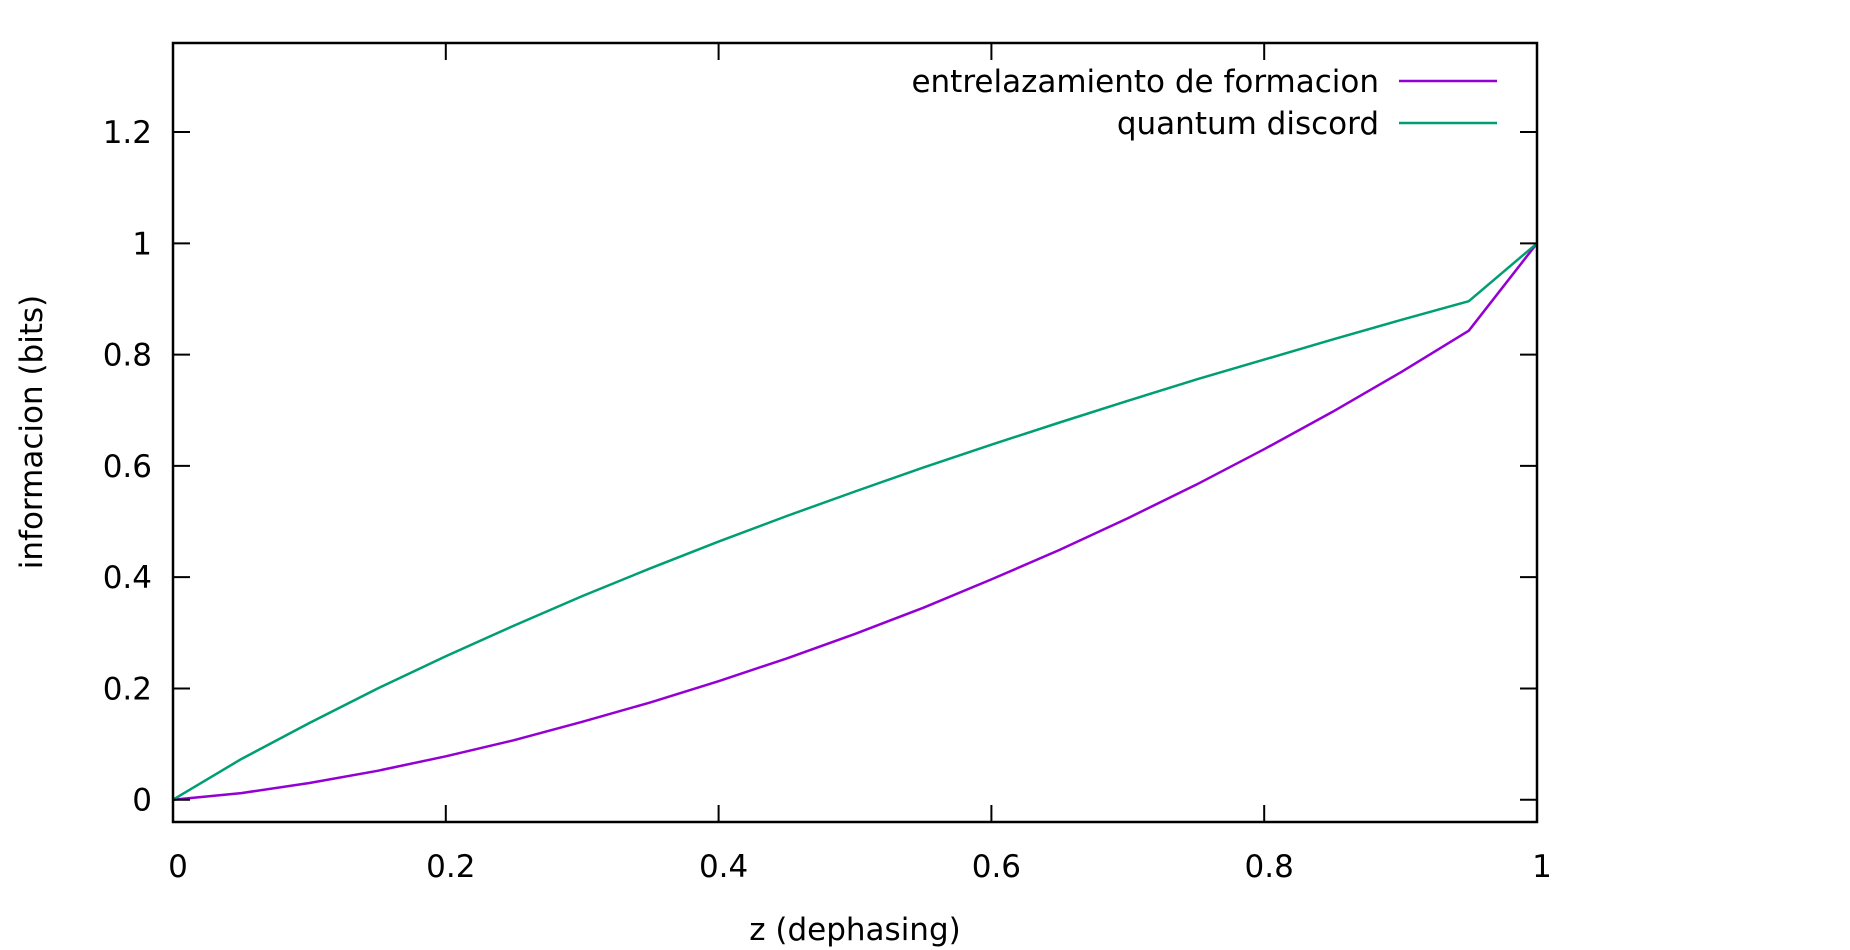 This screenshot has height=950, width=1850. What do you see at coordinates (127, 689) in the screenshot?
I see `y-tick-label: 0.2` at bounding box center [127, 689].